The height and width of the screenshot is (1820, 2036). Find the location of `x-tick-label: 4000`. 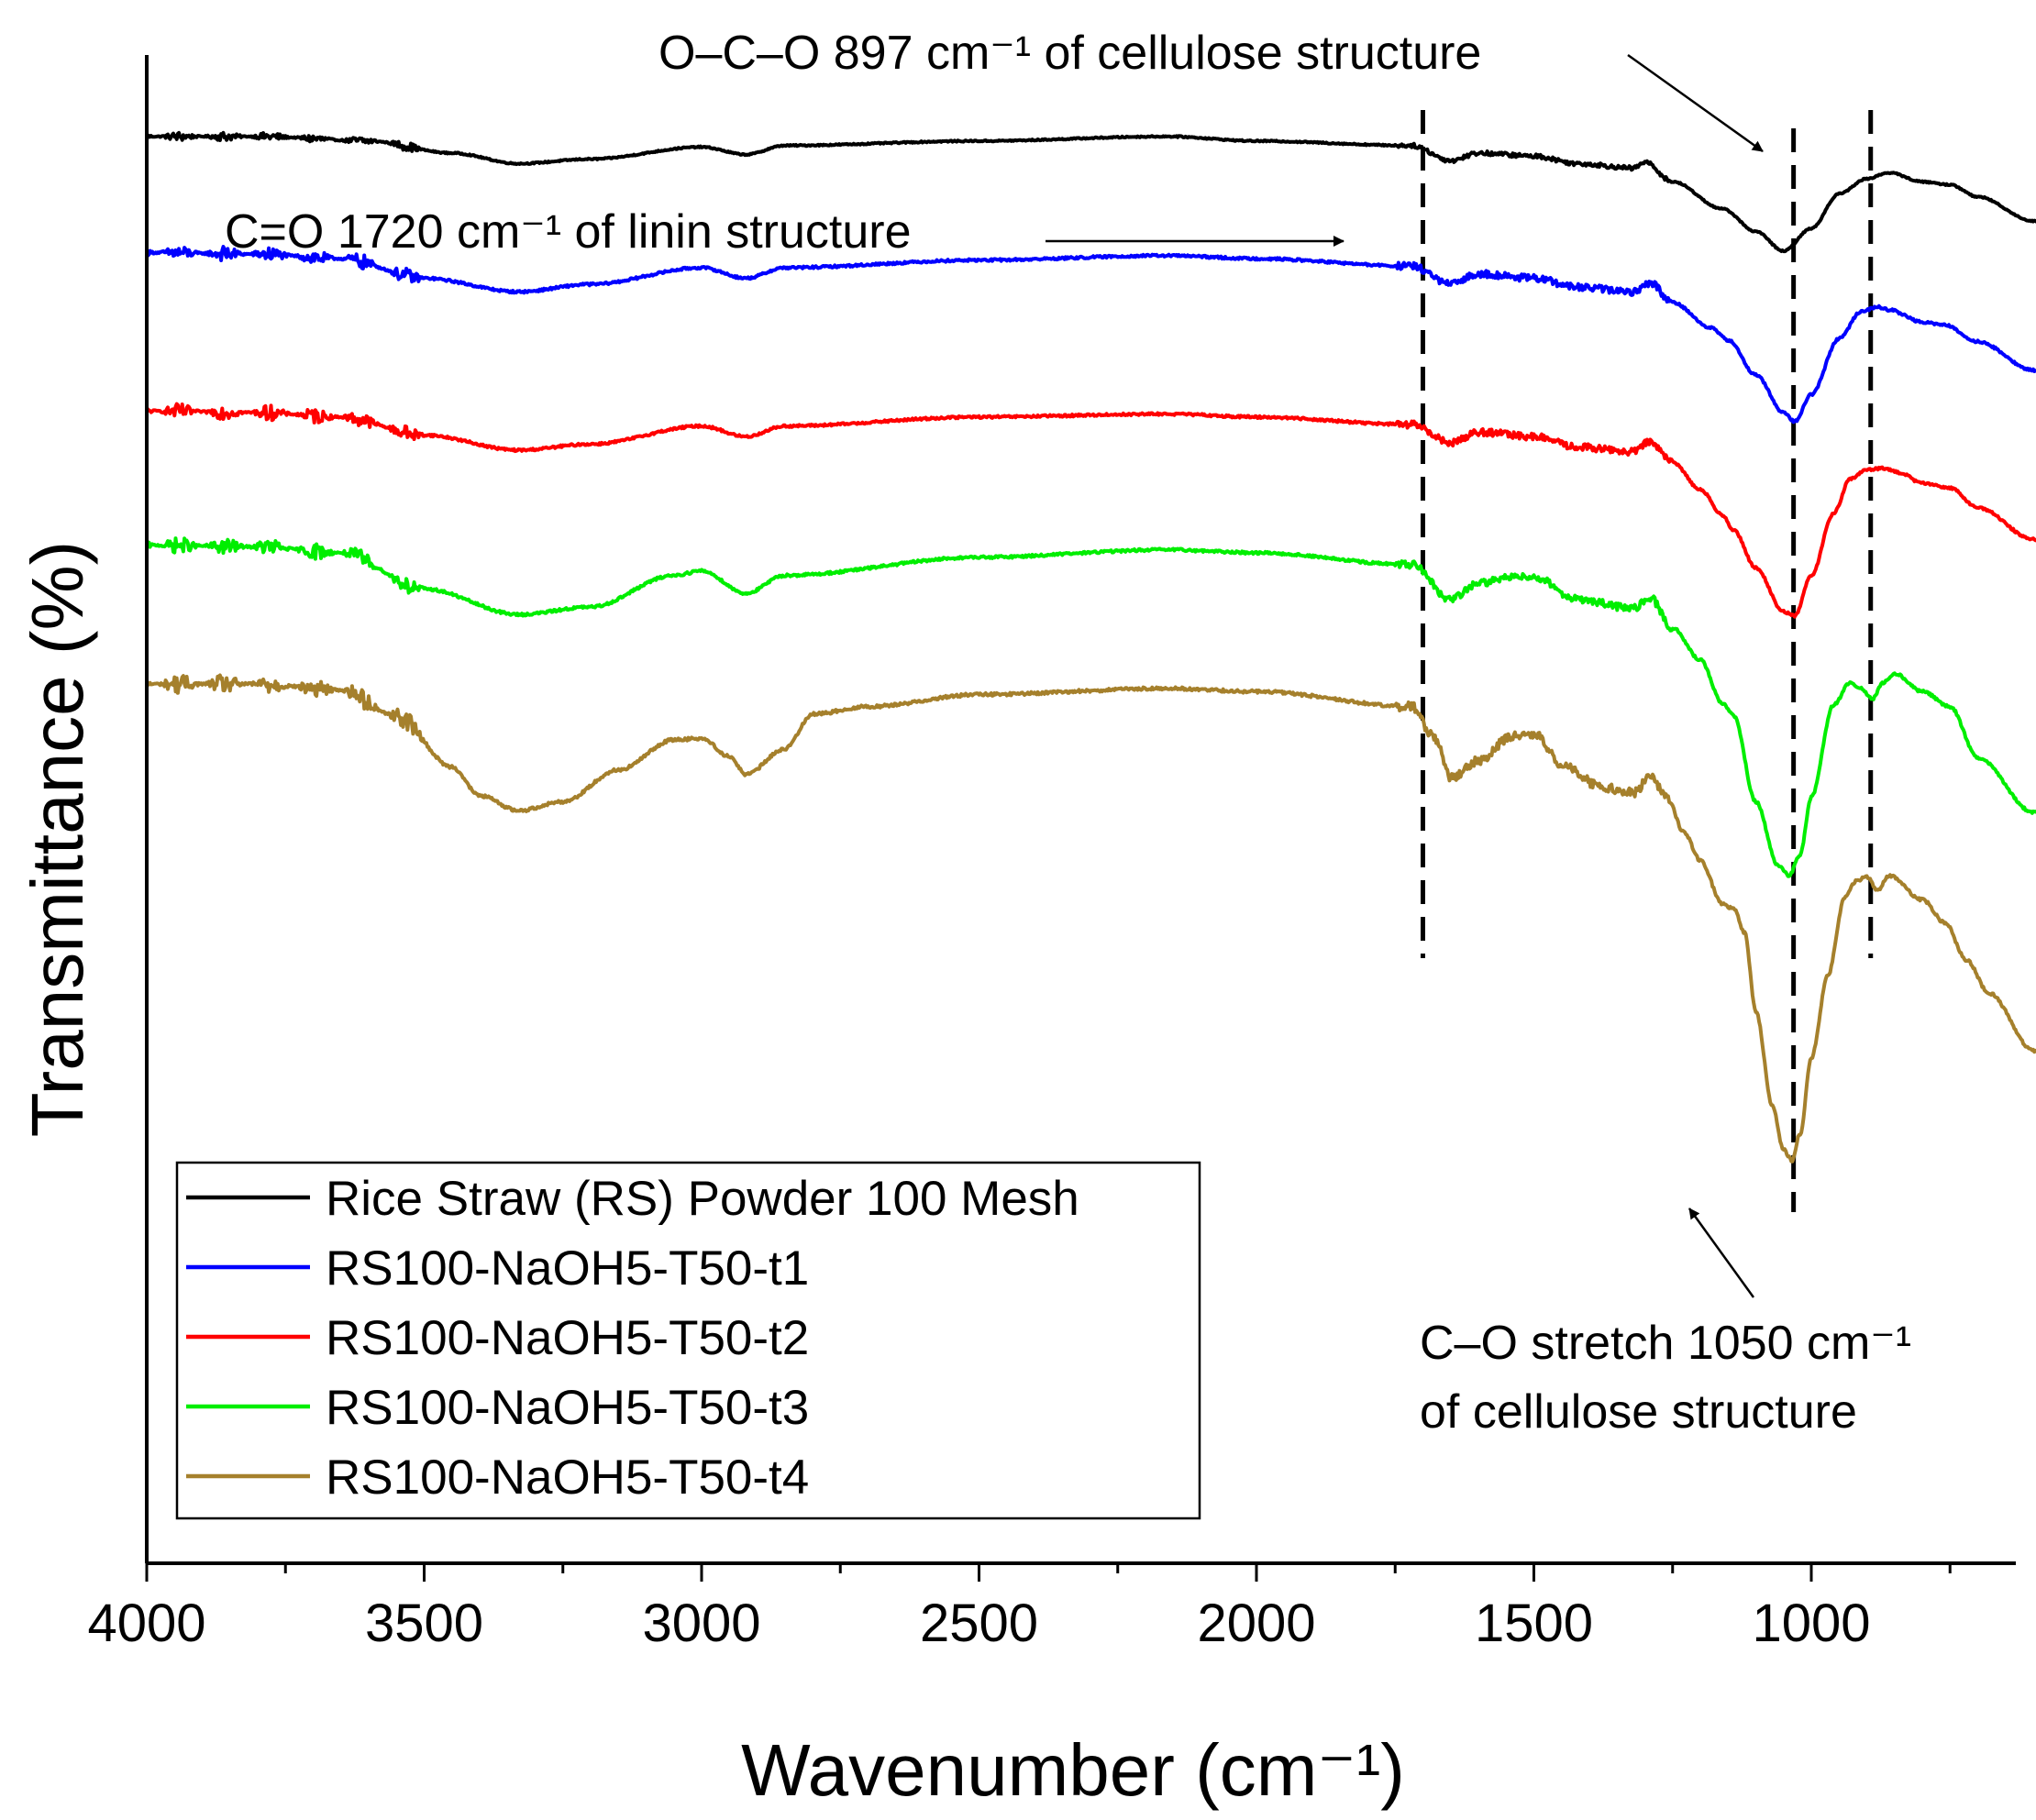

x-tick-label: 4000 is located at coordinates (146, 1623).